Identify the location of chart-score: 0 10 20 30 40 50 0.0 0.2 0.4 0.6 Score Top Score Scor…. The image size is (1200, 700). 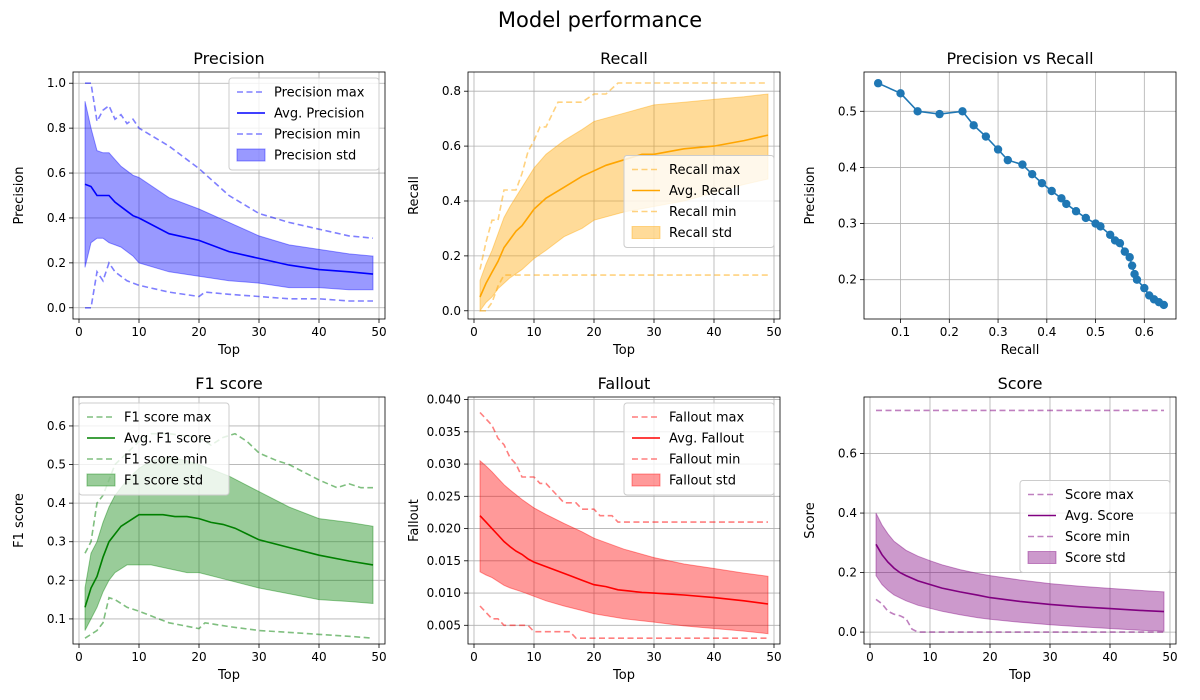
(990, 528).